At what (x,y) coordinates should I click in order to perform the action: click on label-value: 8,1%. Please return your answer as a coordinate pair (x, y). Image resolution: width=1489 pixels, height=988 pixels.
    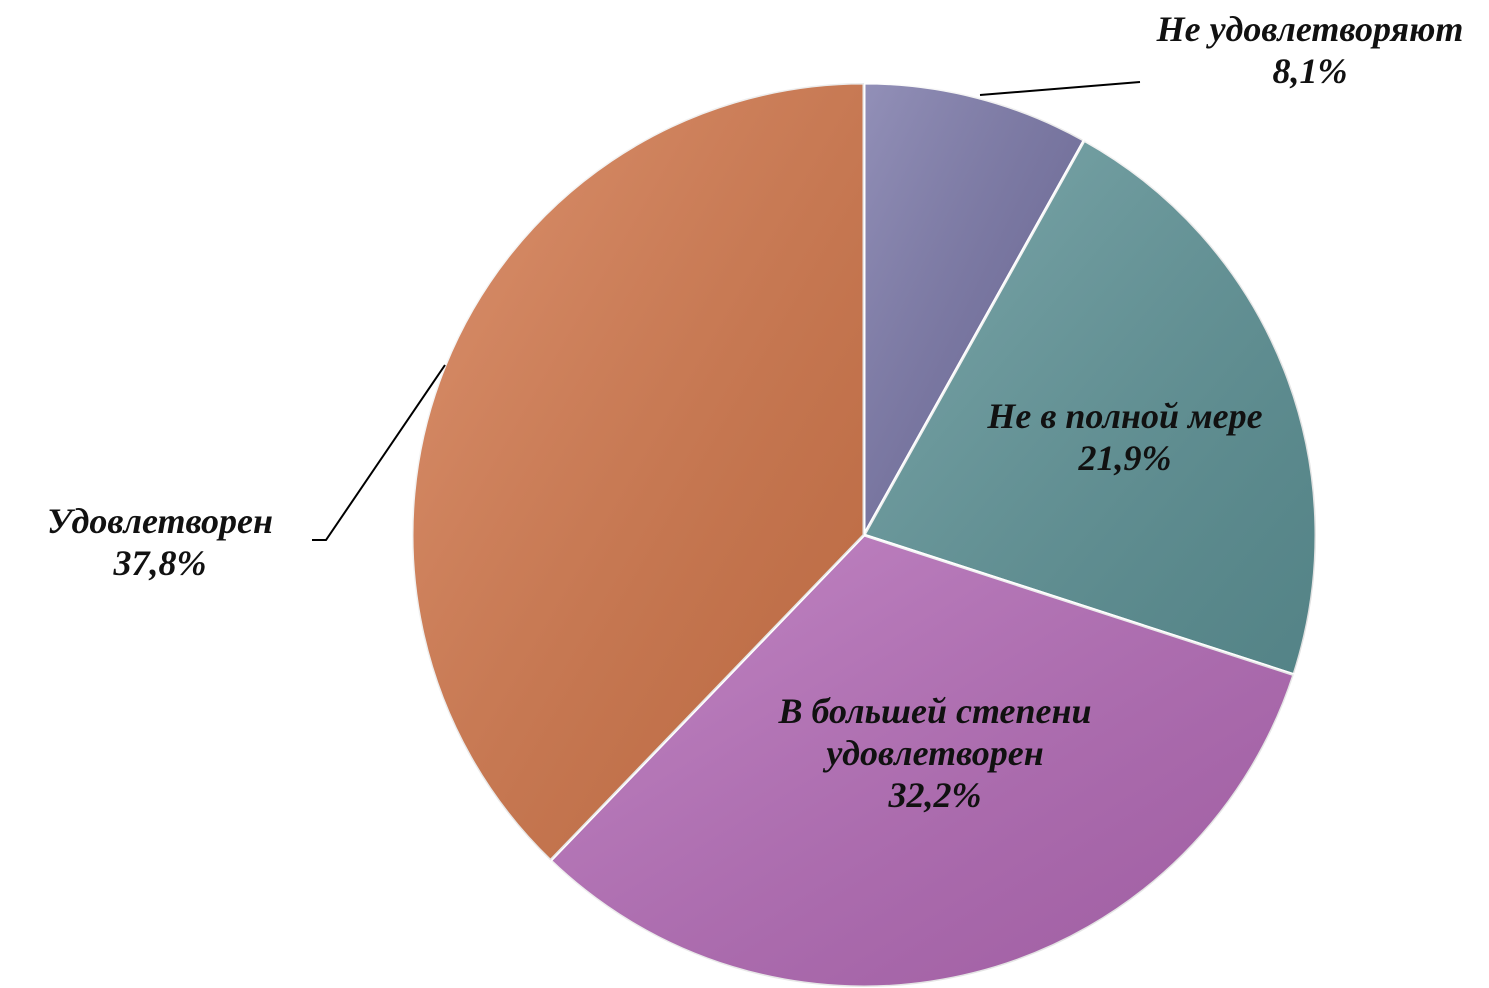
    Looking at the image, I should click on (1310, 71).